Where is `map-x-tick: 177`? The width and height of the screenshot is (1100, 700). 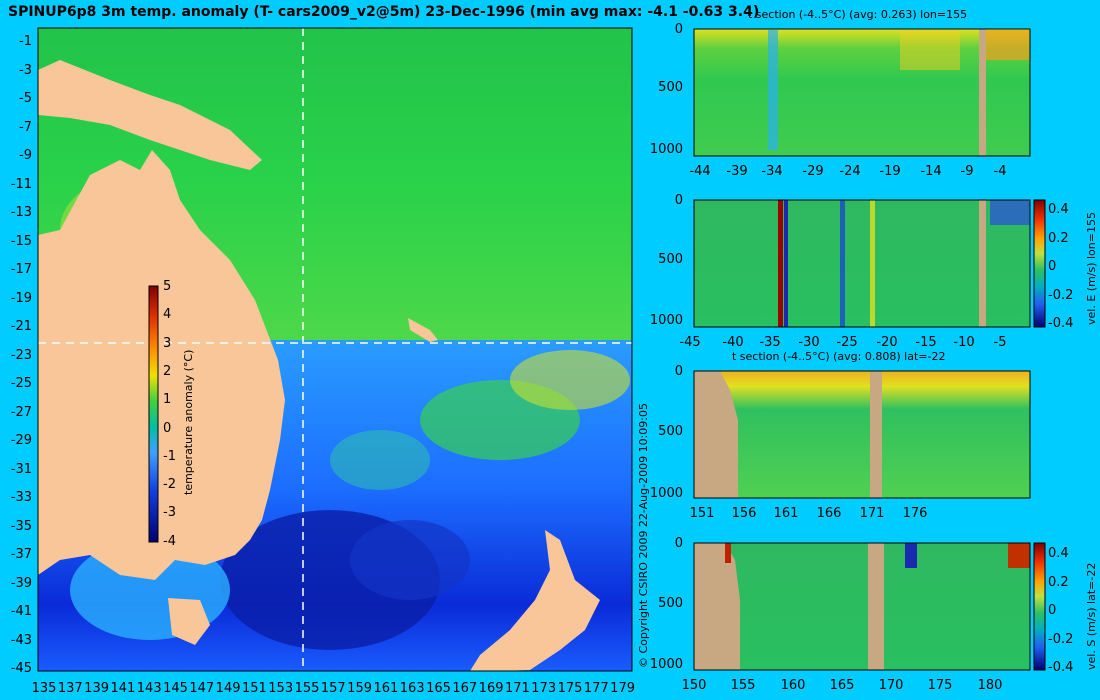 map-x-tick: 177 is located at coordinates (596, 688).